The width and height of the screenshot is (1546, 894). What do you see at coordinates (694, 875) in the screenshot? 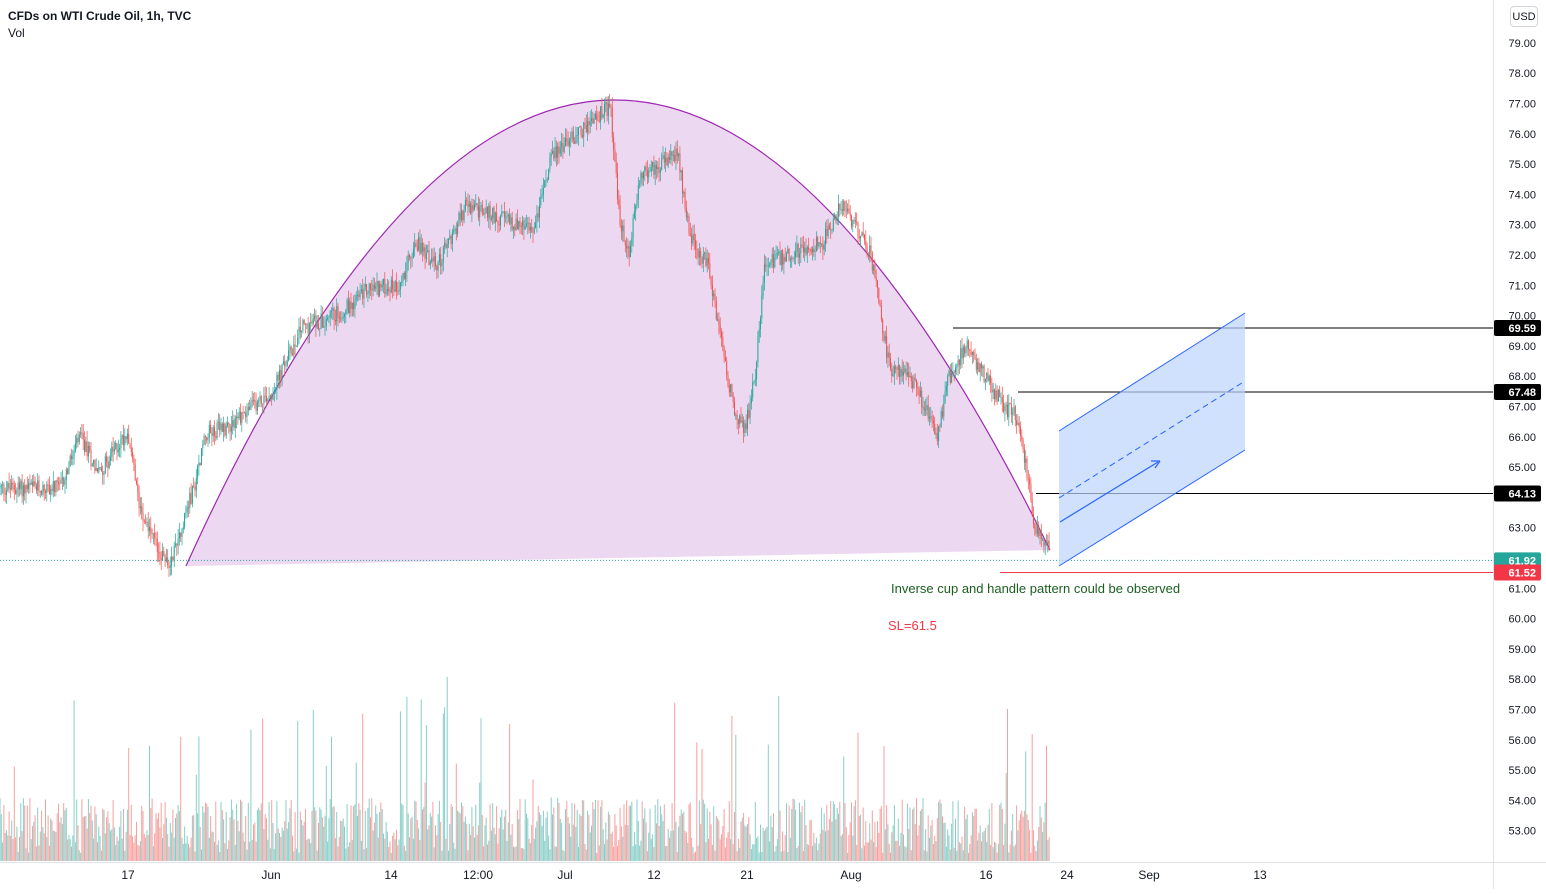
I see `time-axis: 17 Jun 14 12:00 Jul 12 21 Aug 16 24 Sep 13` at bounding box center [694, 875].